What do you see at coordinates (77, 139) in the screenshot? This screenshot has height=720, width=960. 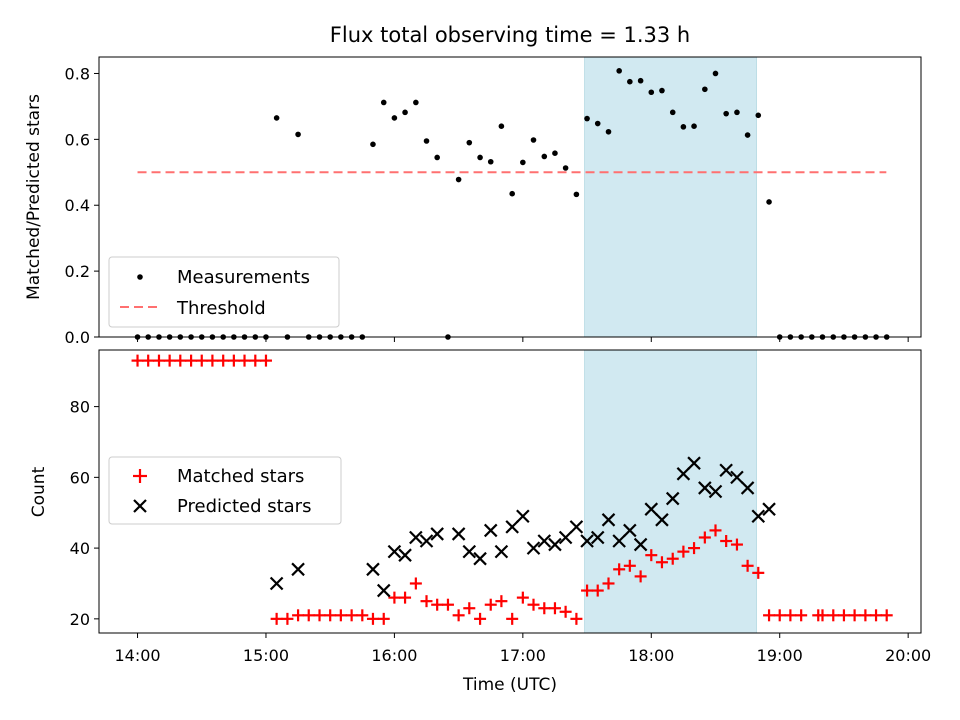 I see `top-y-tick-label: 0.6` at bounding box center [77, 139].